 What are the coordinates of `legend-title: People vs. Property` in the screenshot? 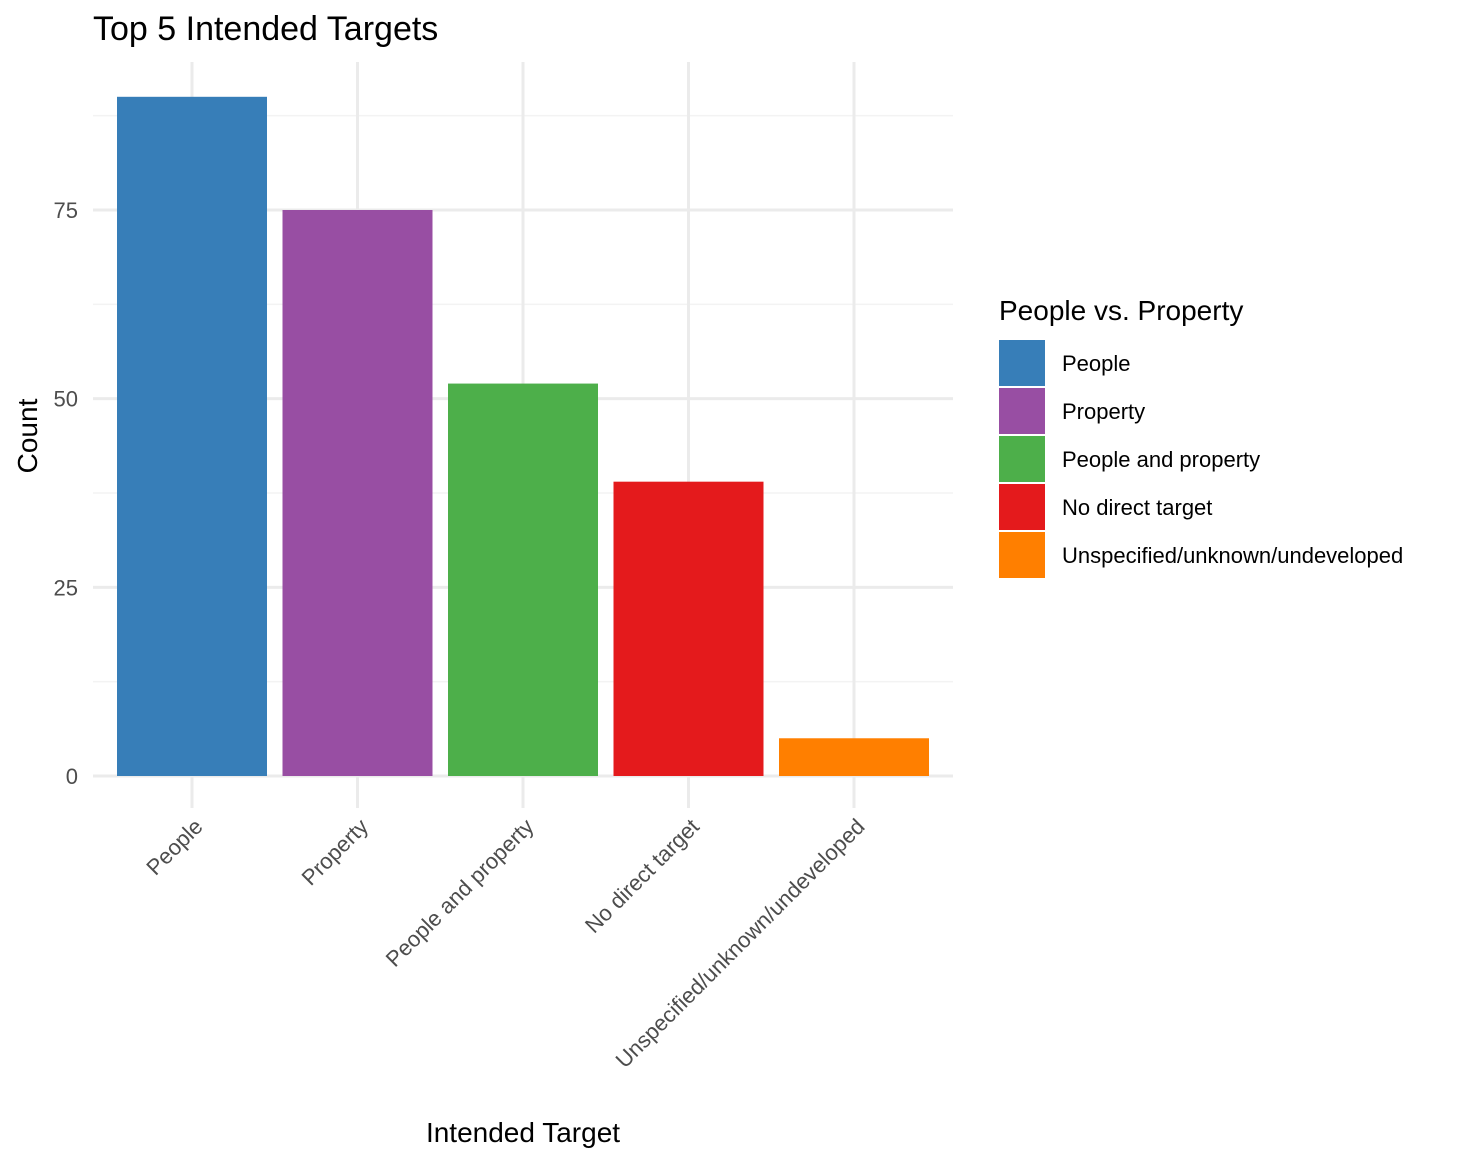 It's located at (1121, 310).